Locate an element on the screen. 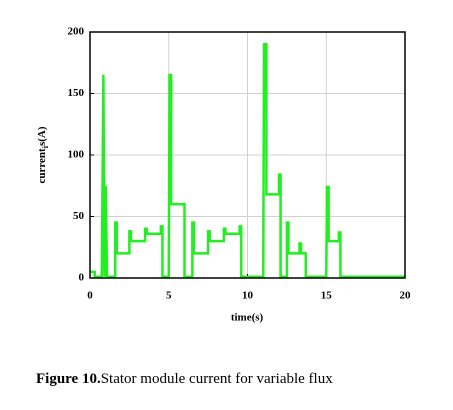 The height and width of the screenshot is (410, 453). x-axis-label: time(s) is located at coordinates (247, 318).